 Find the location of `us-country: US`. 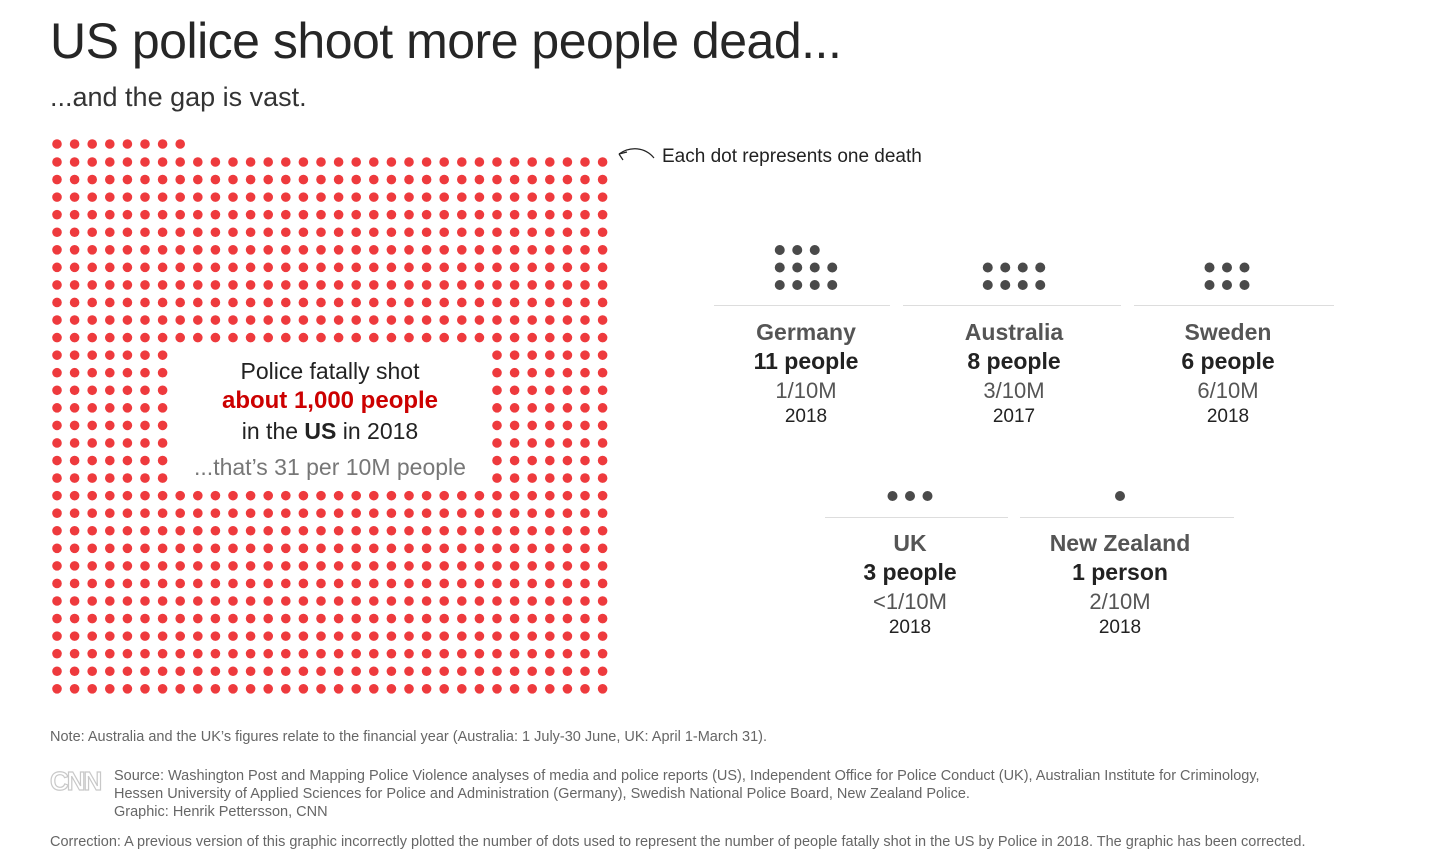

us-country: US is located at coordinates (320, 431).